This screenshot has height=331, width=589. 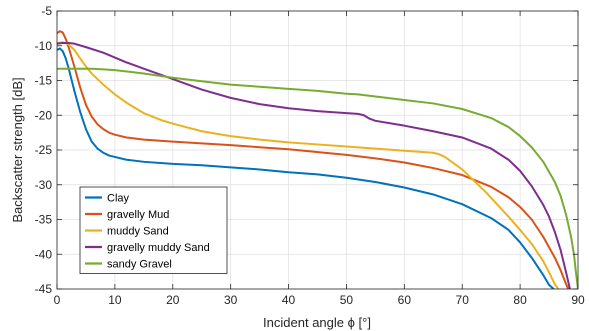 I want to click on x-tick-label: 10, so click(x=115, y=300).